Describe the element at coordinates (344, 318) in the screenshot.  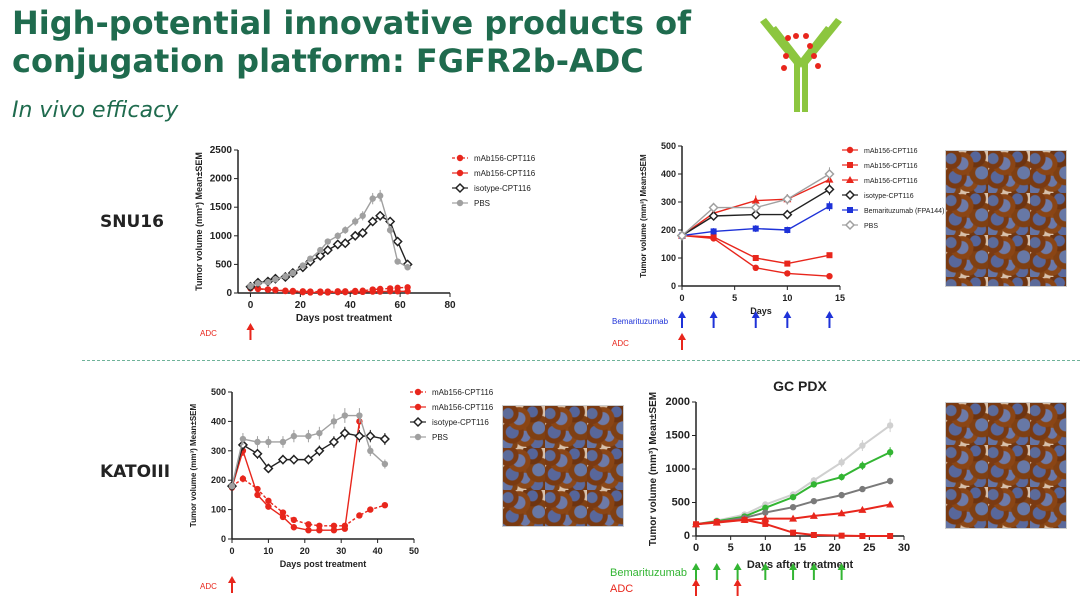
I see `x-axis-label: Days post treatment` at that location.